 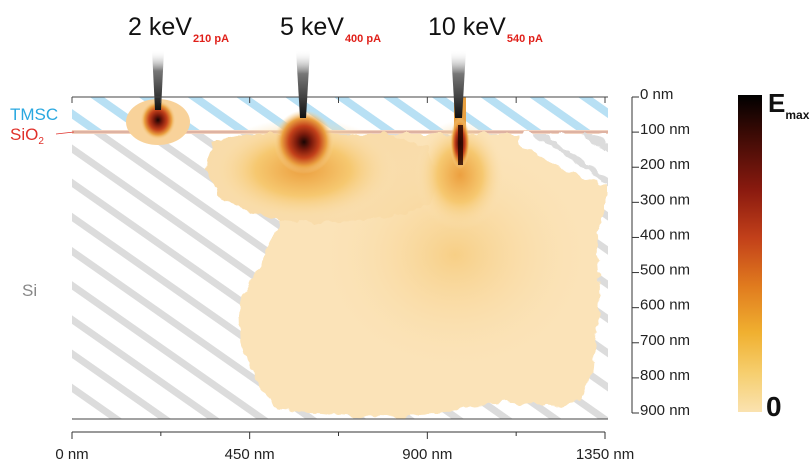 I want to click on lateral-tick-label: 0 nm, so click(x=71, y=454).